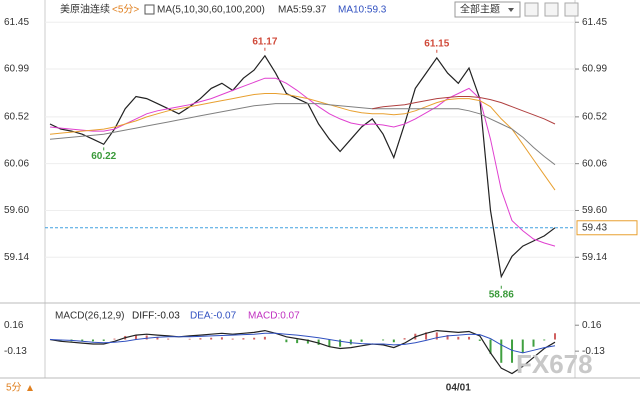  Describe the element at coordinates (571, 9) in the screenshot. I see `close-button` at that location.